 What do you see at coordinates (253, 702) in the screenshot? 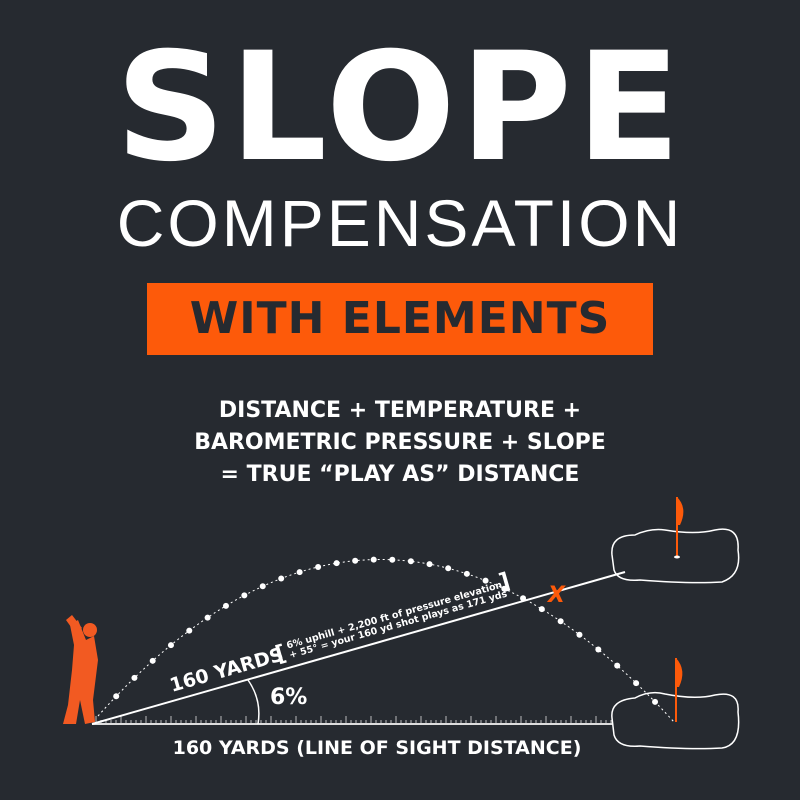
I see `angle-arc` at bounding box center [253, 702].